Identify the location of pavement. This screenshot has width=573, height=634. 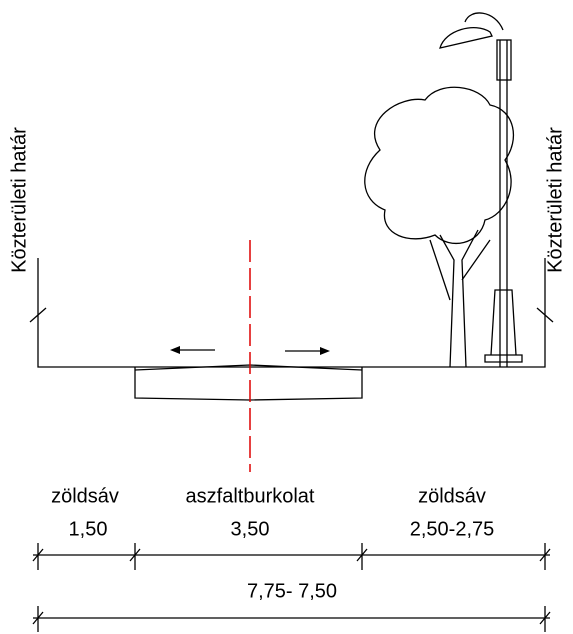
(248, 384).